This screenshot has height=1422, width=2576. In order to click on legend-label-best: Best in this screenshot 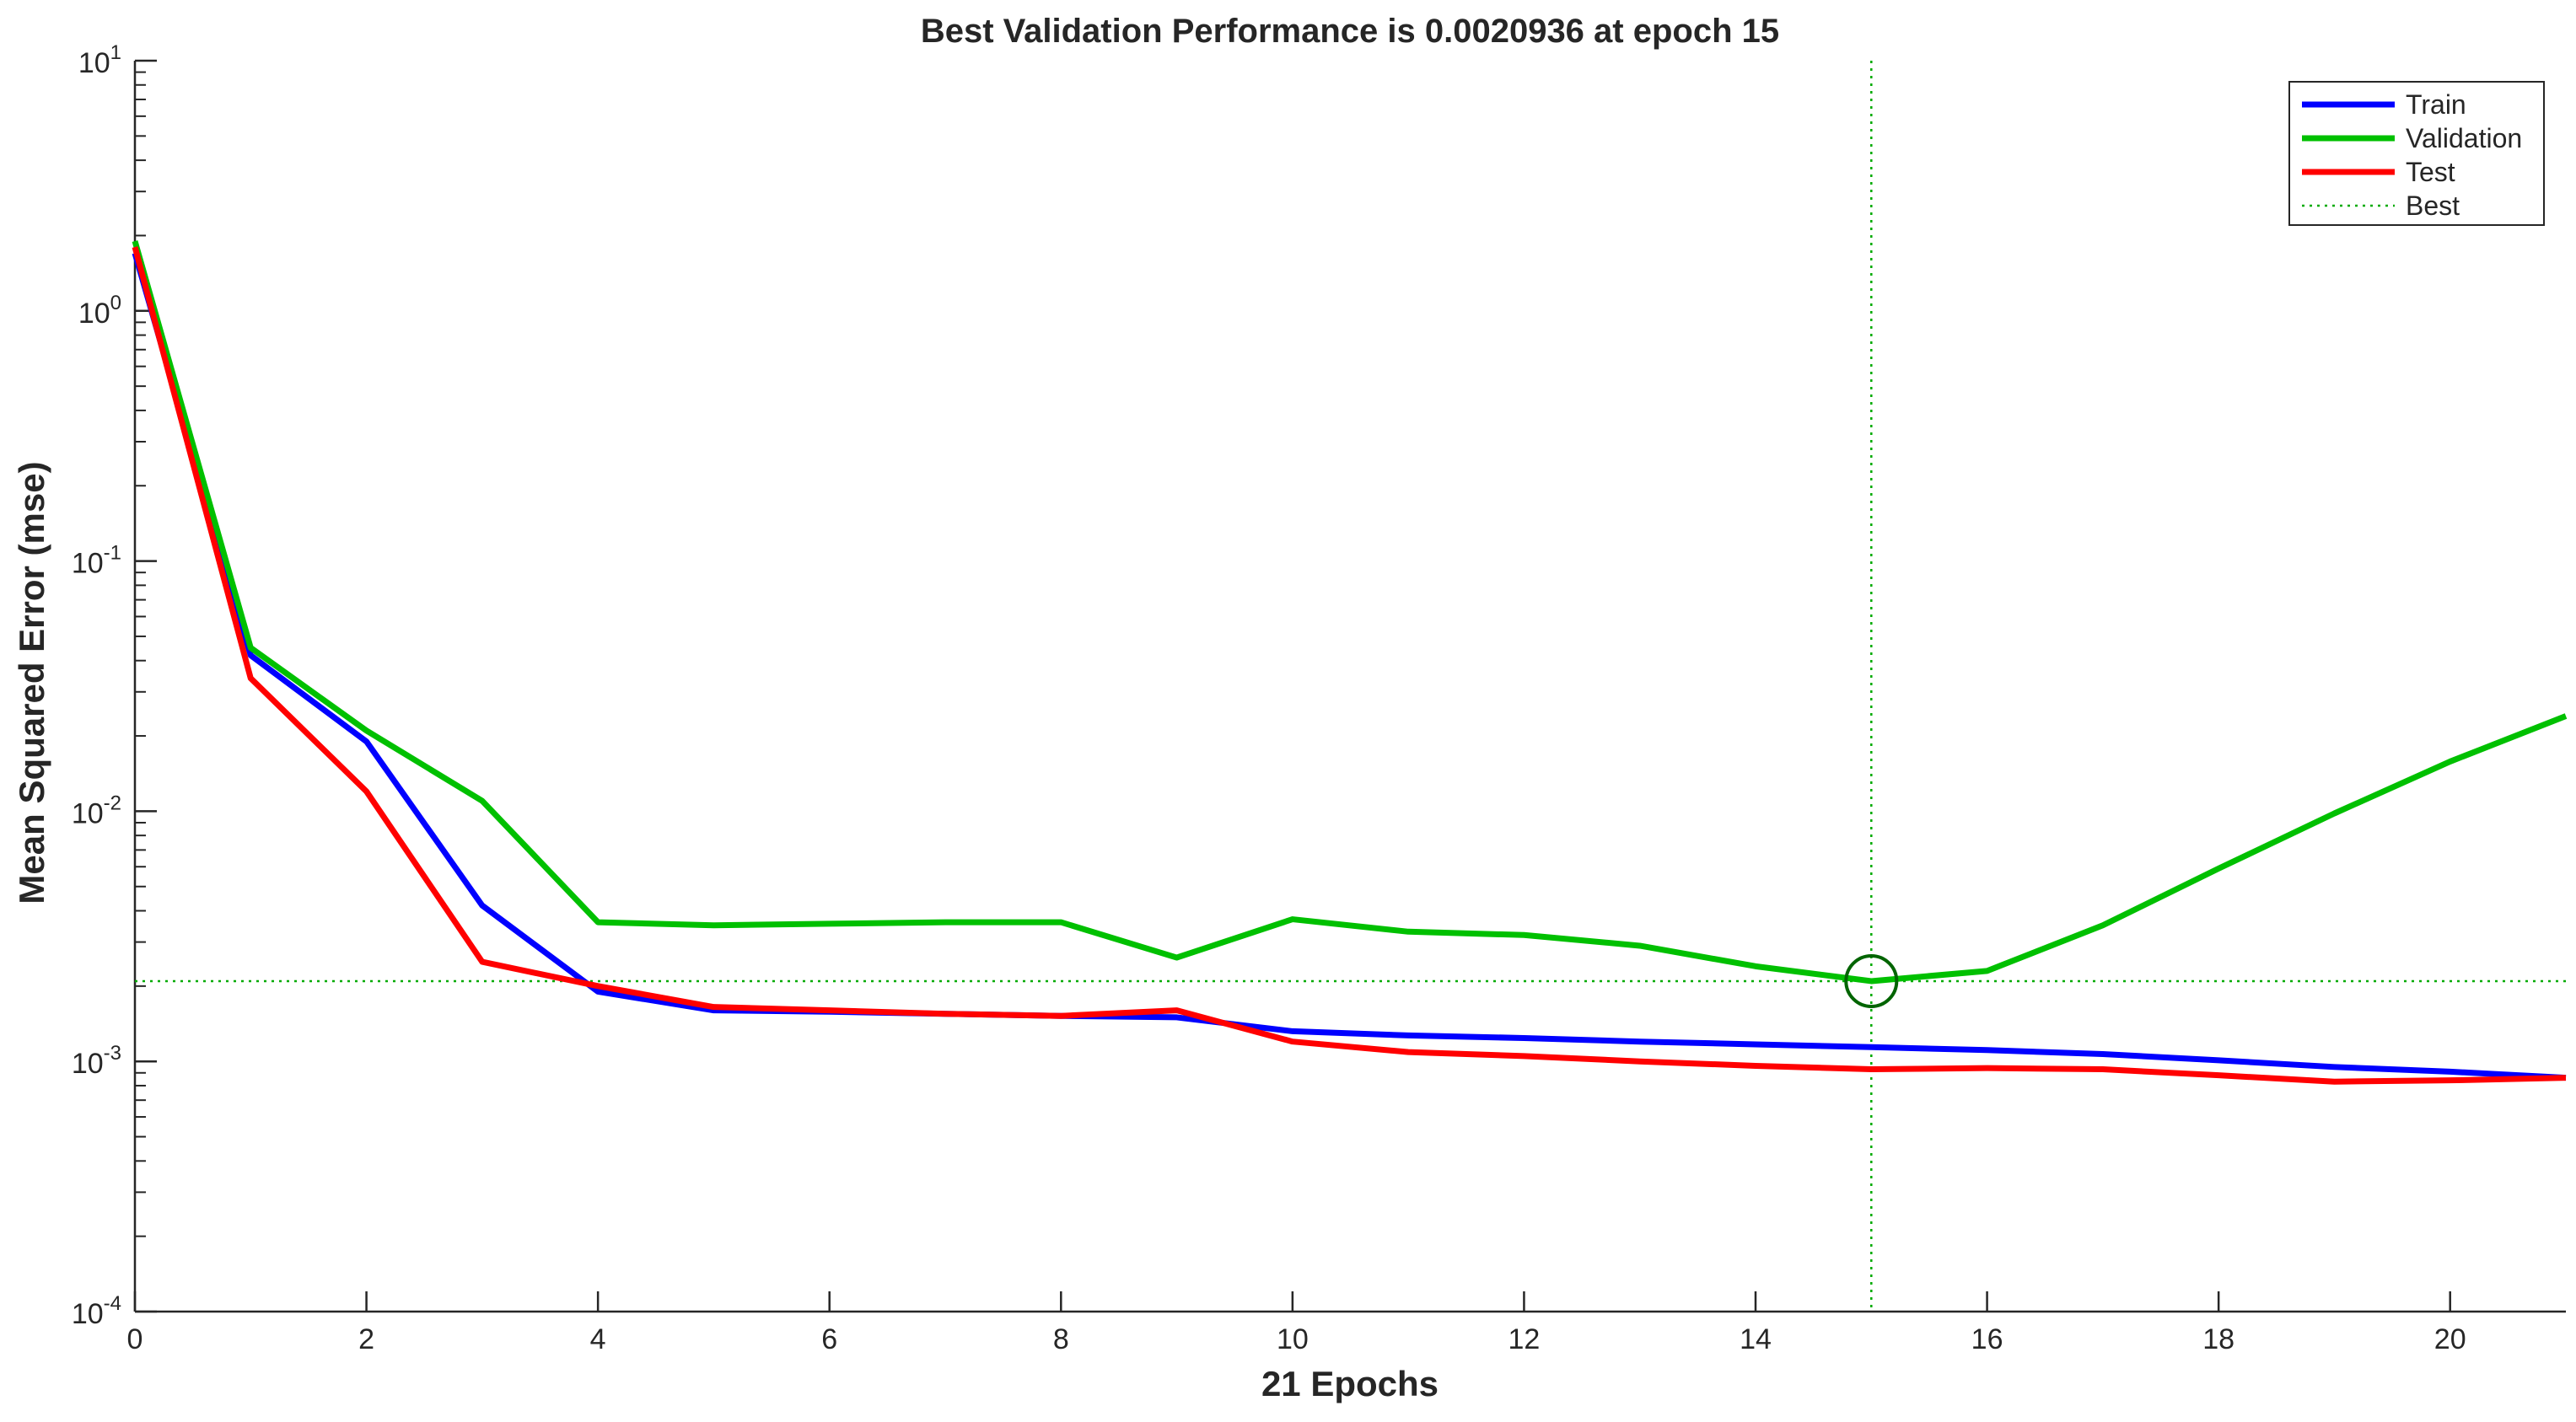, I will do `click(2433, 205)`.